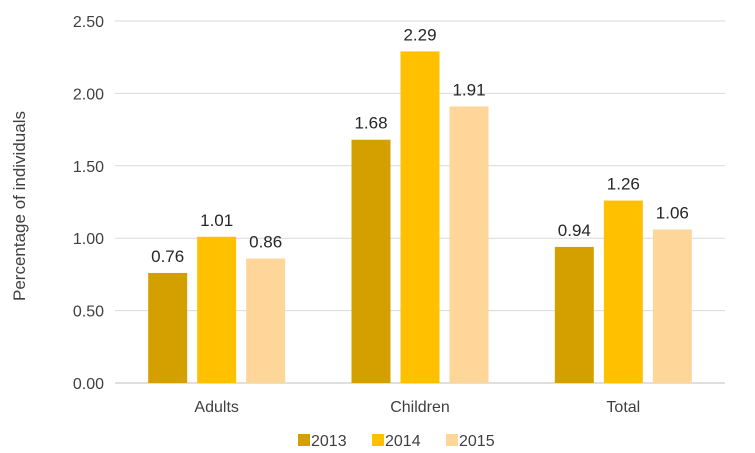 The image size is (755, 453). Describe the element at coordinates (371, 261) in the screenshot. I see `bar-children-2013` at that location.